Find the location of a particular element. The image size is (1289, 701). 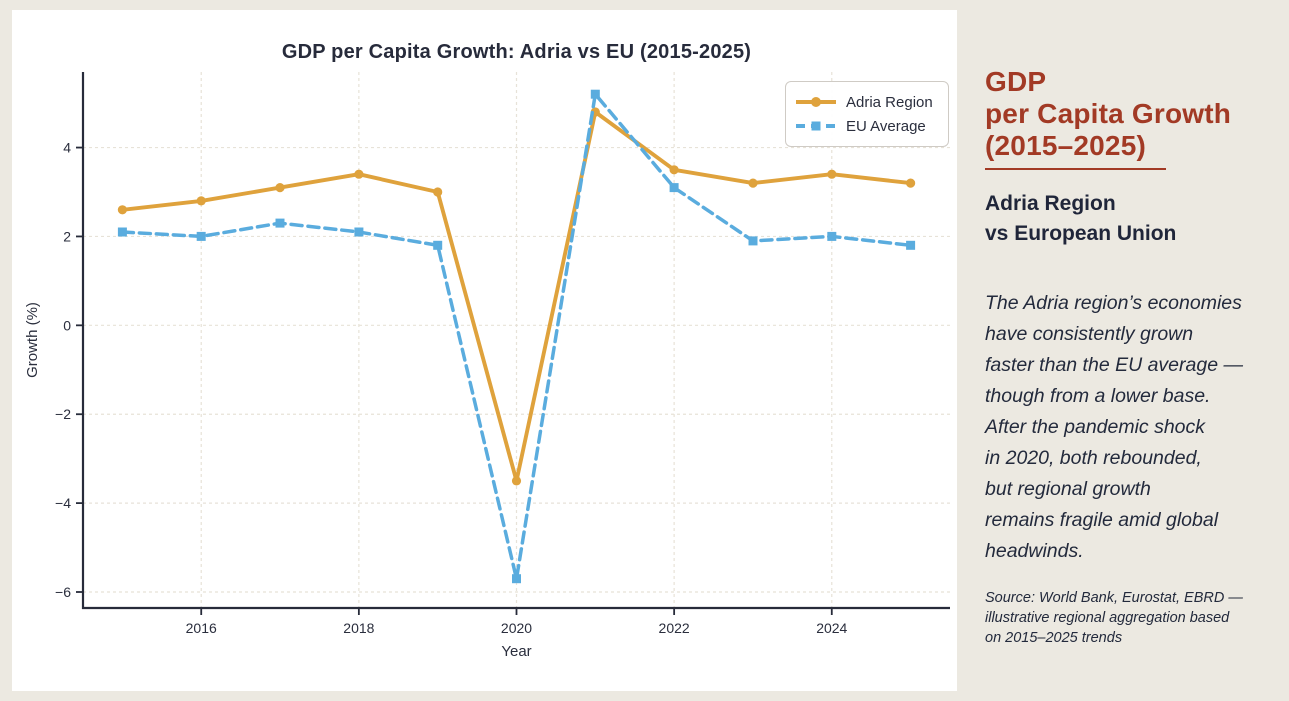

y-tick-label: −6 is located at coordinates (63, 592).